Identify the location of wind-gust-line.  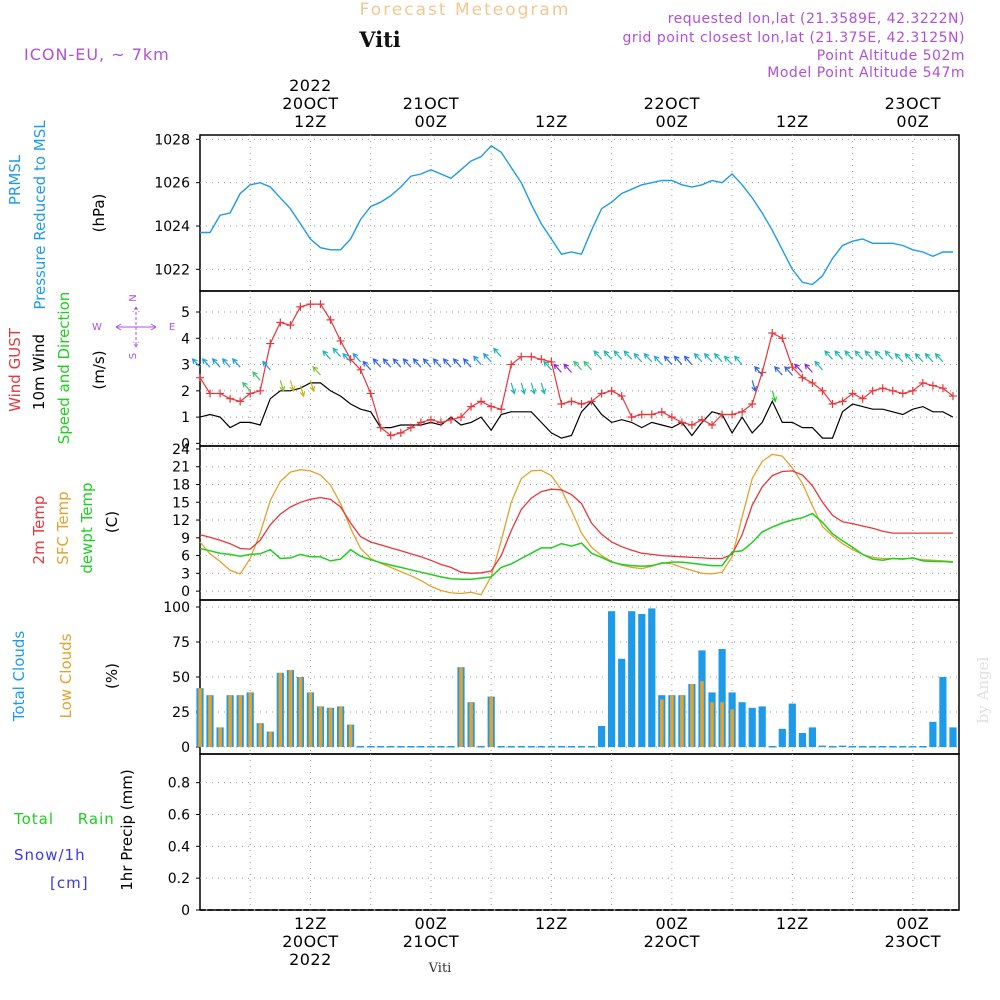
(576, 370).